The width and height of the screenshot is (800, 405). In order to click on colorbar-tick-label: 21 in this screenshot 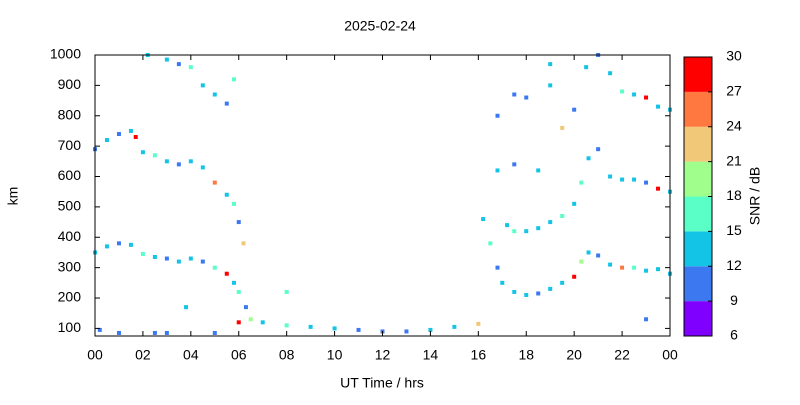, I will do `click(734, 160)`.